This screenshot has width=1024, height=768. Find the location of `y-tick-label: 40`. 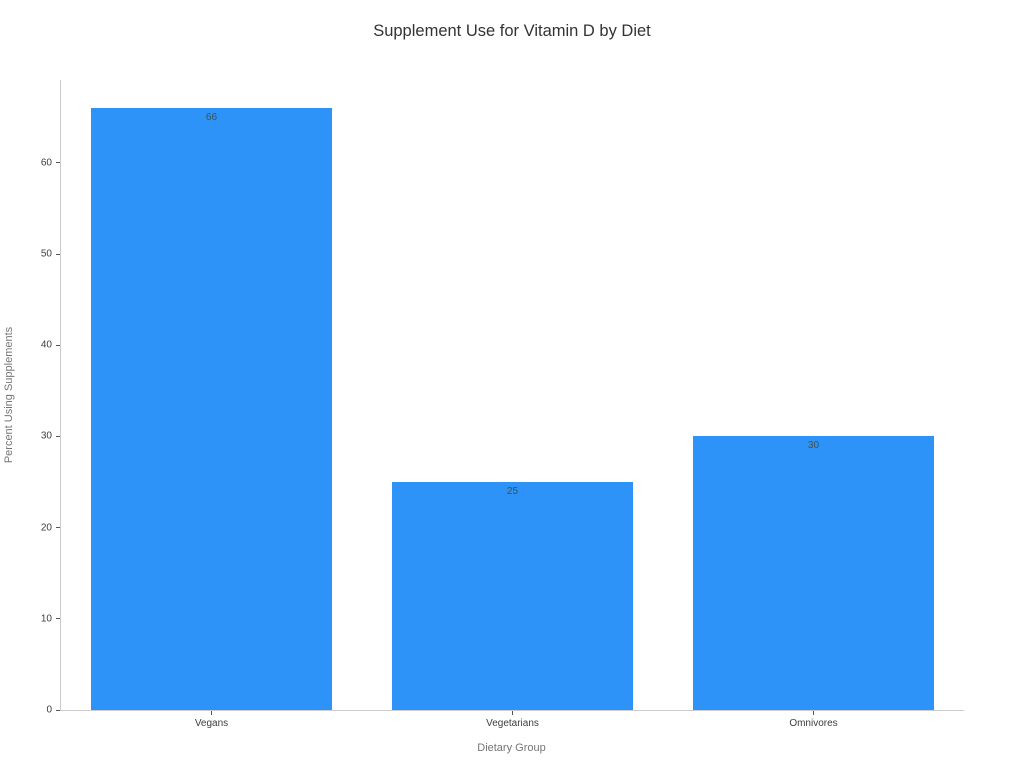

y-tick-label: 40 is located at coordinates (46, 345).